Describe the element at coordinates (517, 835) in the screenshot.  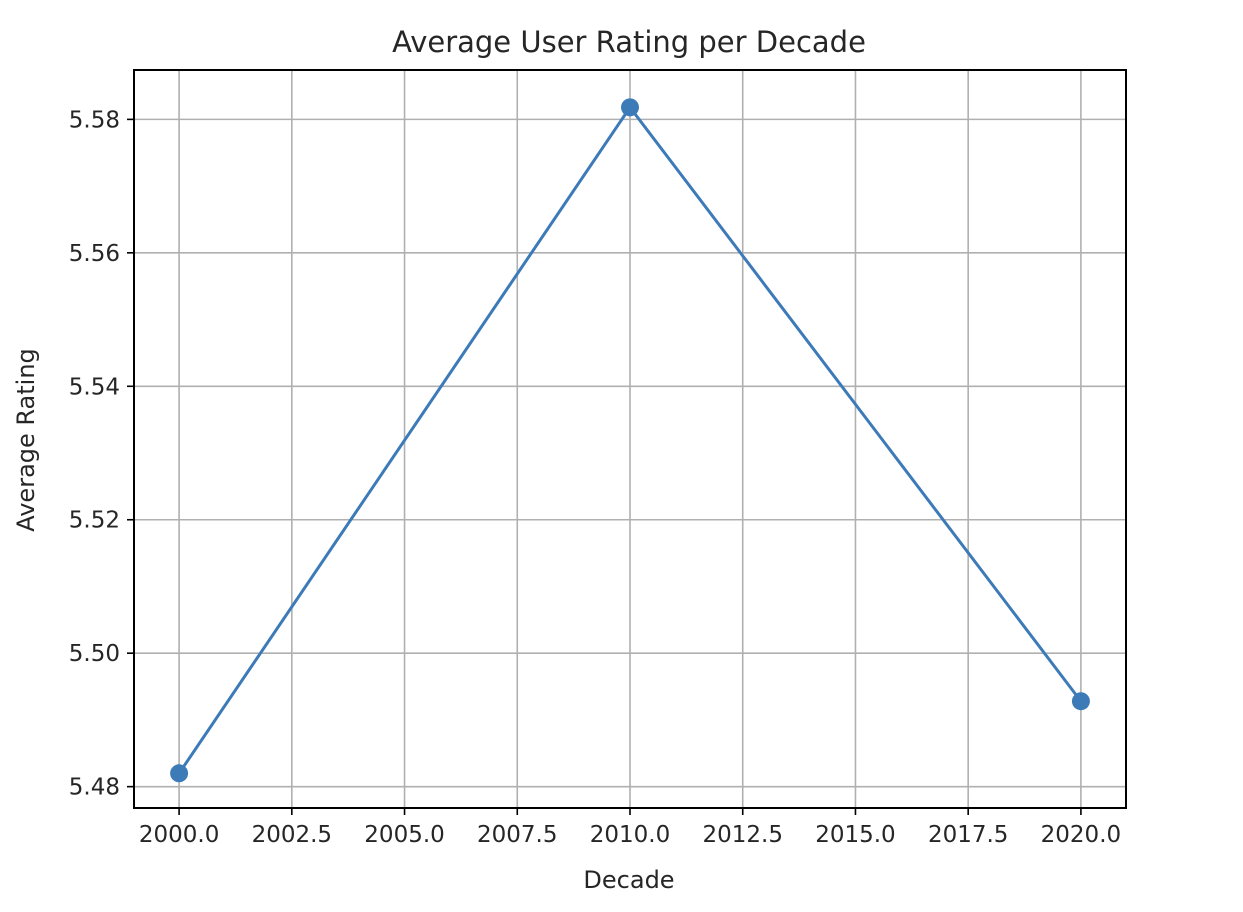
I see `x-tick-label: 2007.5` at that location.